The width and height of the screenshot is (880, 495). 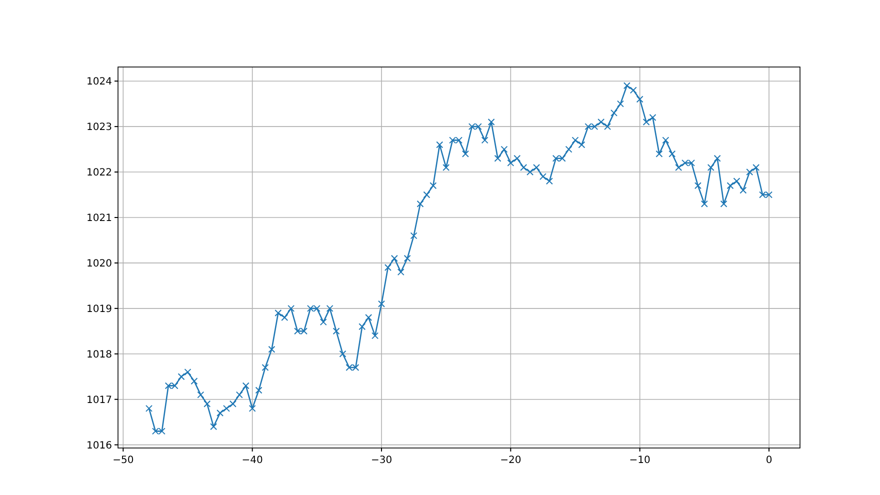 What do you see at coordinates (381, 460) in the screenshot?
I see `x-tick-label: −30` at bounding box center [381, 460].